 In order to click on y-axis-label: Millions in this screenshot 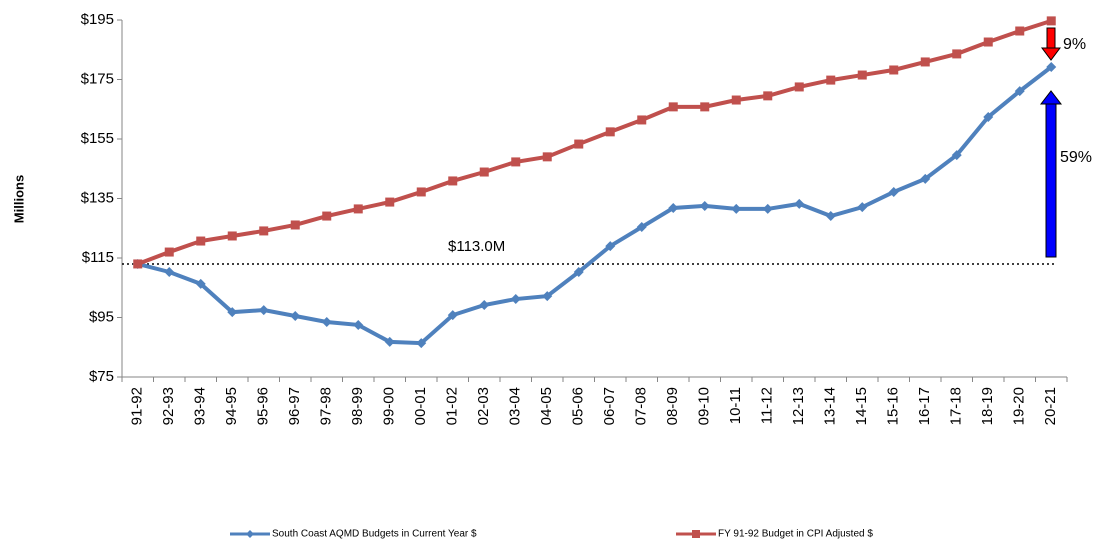, I will do `click(18, 199)`.